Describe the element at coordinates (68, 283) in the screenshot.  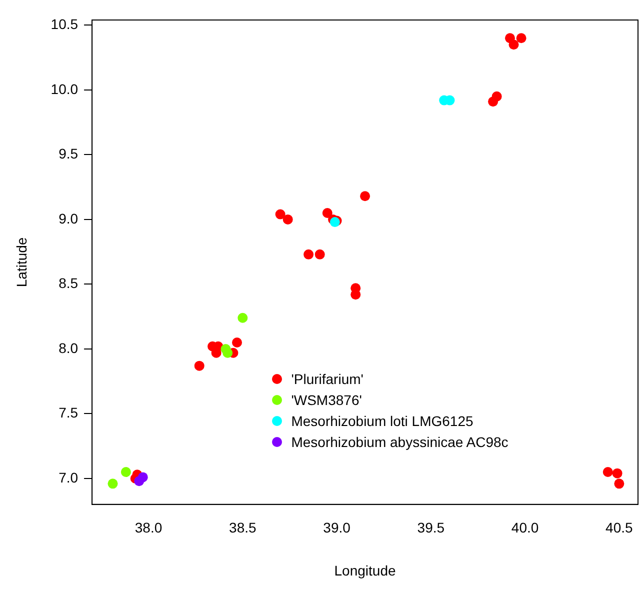
I see `y-tick-label: 8.5` at that location.